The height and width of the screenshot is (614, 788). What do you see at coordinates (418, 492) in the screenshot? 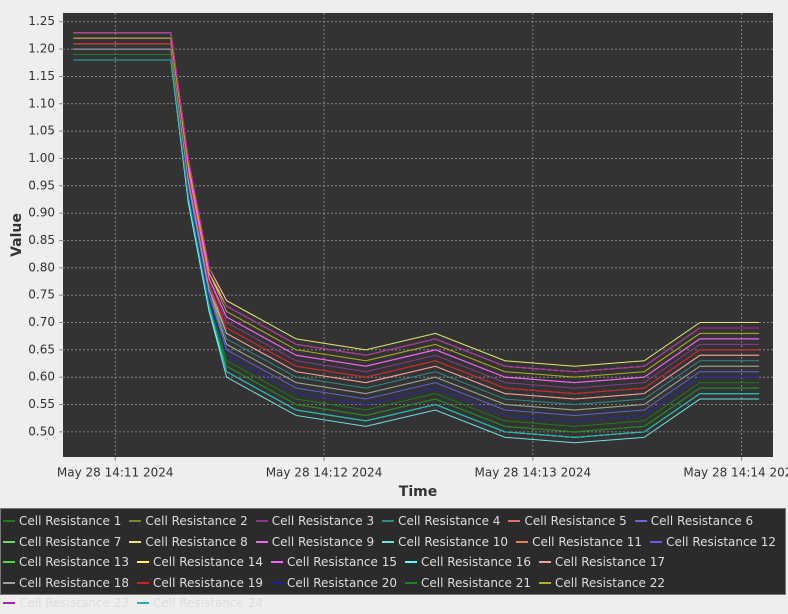
I see `x-axis-label: Time` at bounding box center [418, 492].